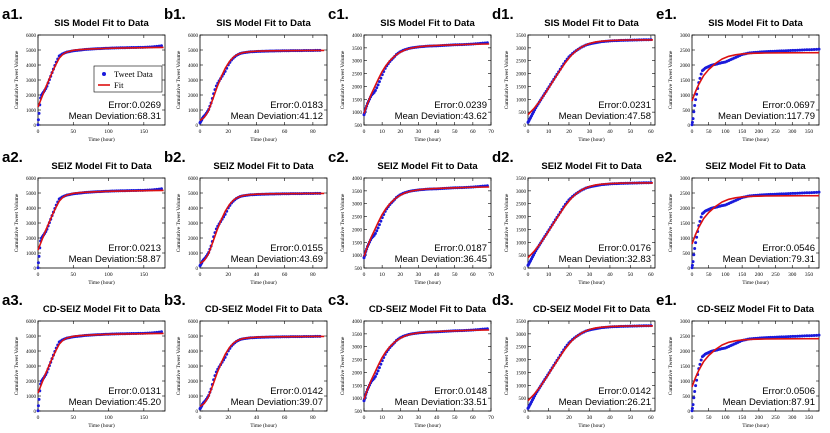 This screenshot has height=433, width=830. What do you see at coordinates (296, 105) in the screenshot?
I see `error-annotation: Error:0.0183` at bounding box center [296, 105].